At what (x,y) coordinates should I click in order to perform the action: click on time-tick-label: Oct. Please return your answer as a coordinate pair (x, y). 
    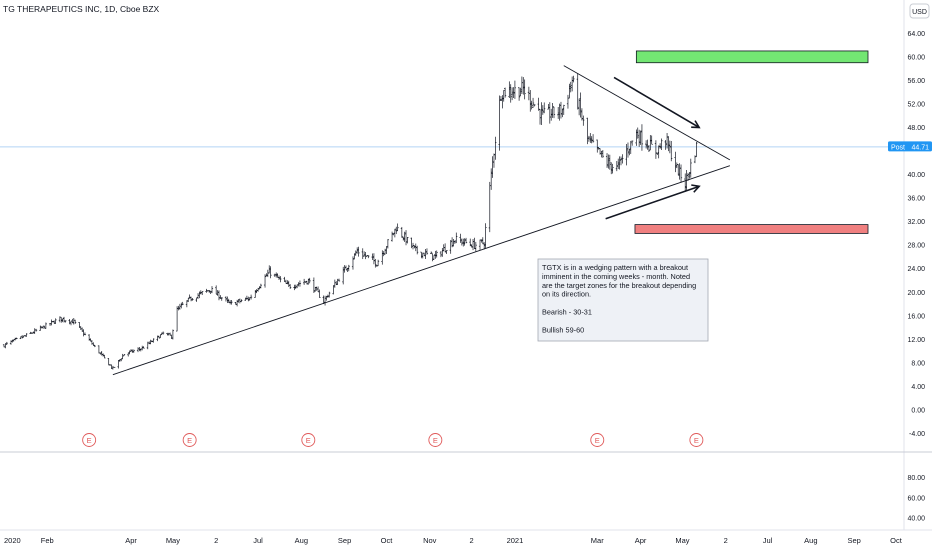
    Looking at the image, I should click on (387, 540).